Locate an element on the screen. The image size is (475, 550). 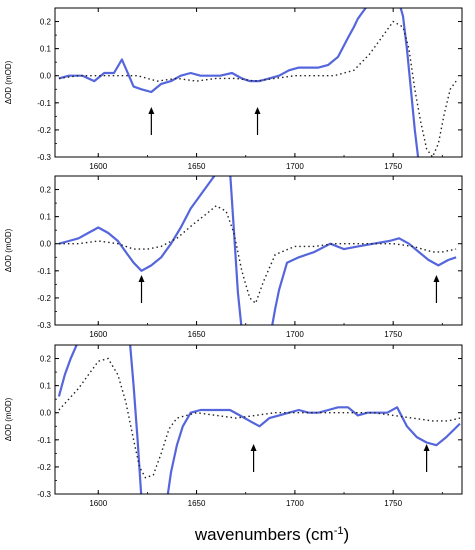
x-axis-label-superscript: -1 is located at coordinates (339, 531).